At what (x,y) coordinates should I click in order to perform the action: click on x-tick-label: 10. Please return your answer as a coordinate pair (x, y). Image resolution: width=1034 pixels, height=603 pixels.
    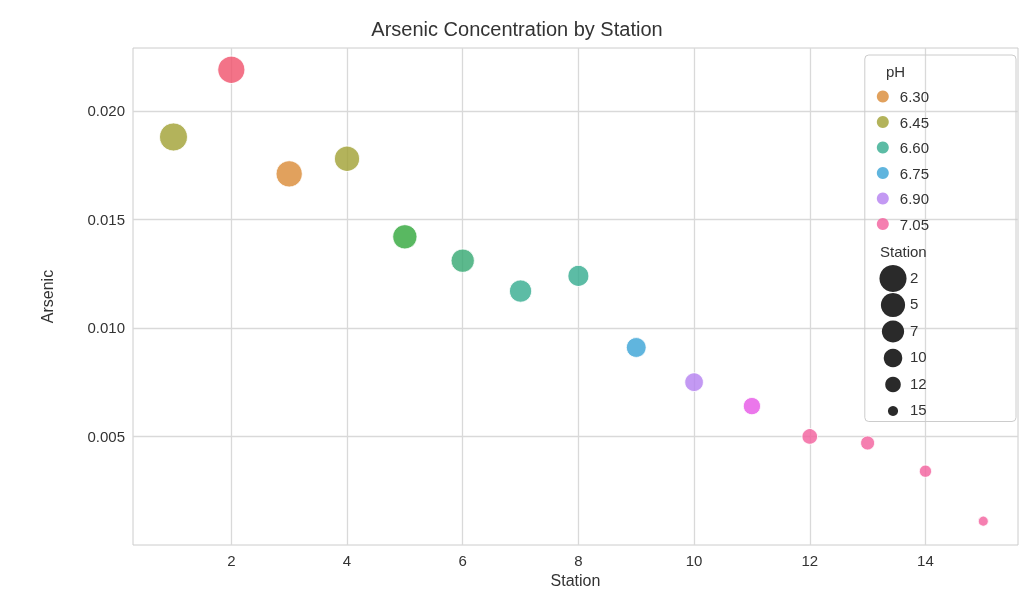
    Looking at the image, I should click on (694, 560).